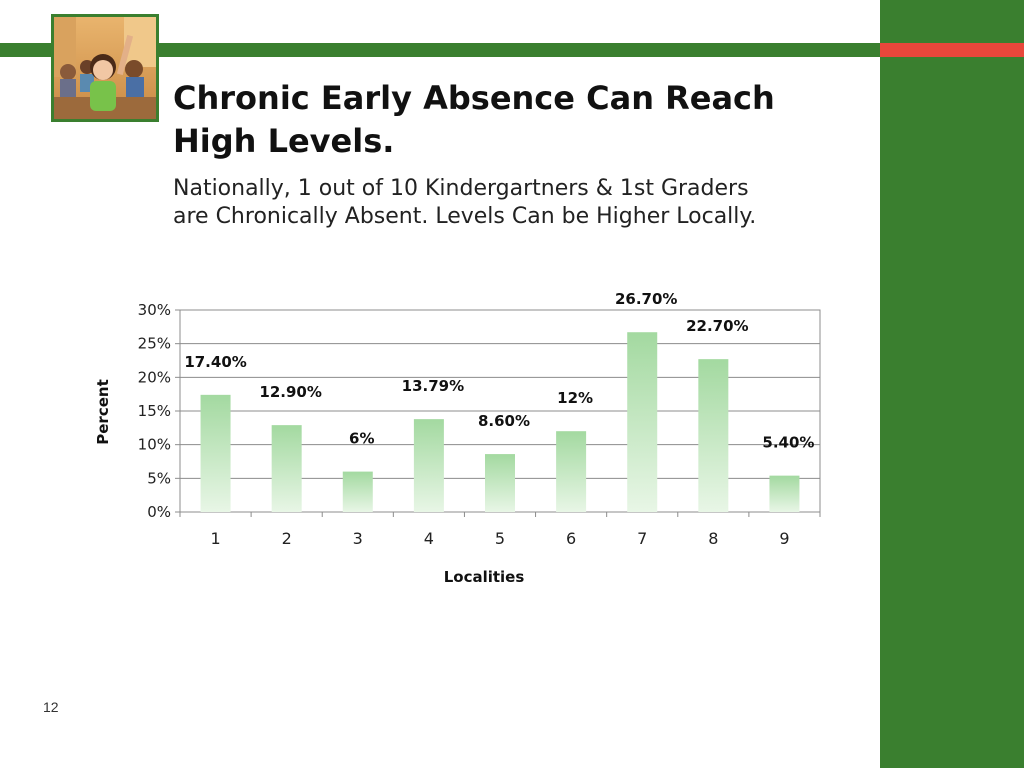  What do you see at coordinates (154, 344) in the screenshot?
I see `y-tick-label: 25%` at bounding box center [154, 344].